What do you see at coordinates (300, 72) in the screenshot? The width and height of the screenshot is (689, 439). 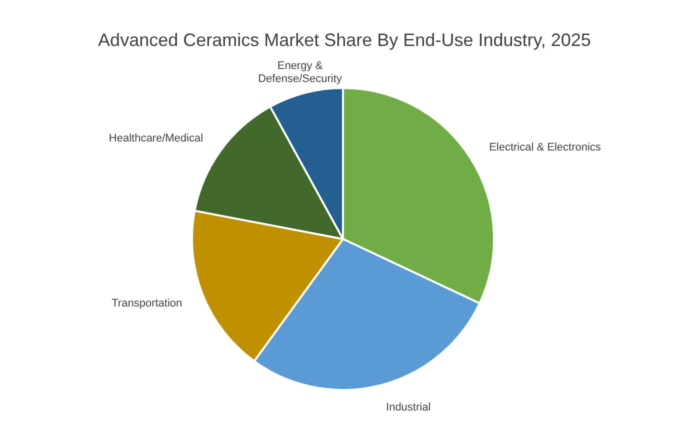 I see `slice-label: Energy & Defense/Security` at bounding box center [300, 72].